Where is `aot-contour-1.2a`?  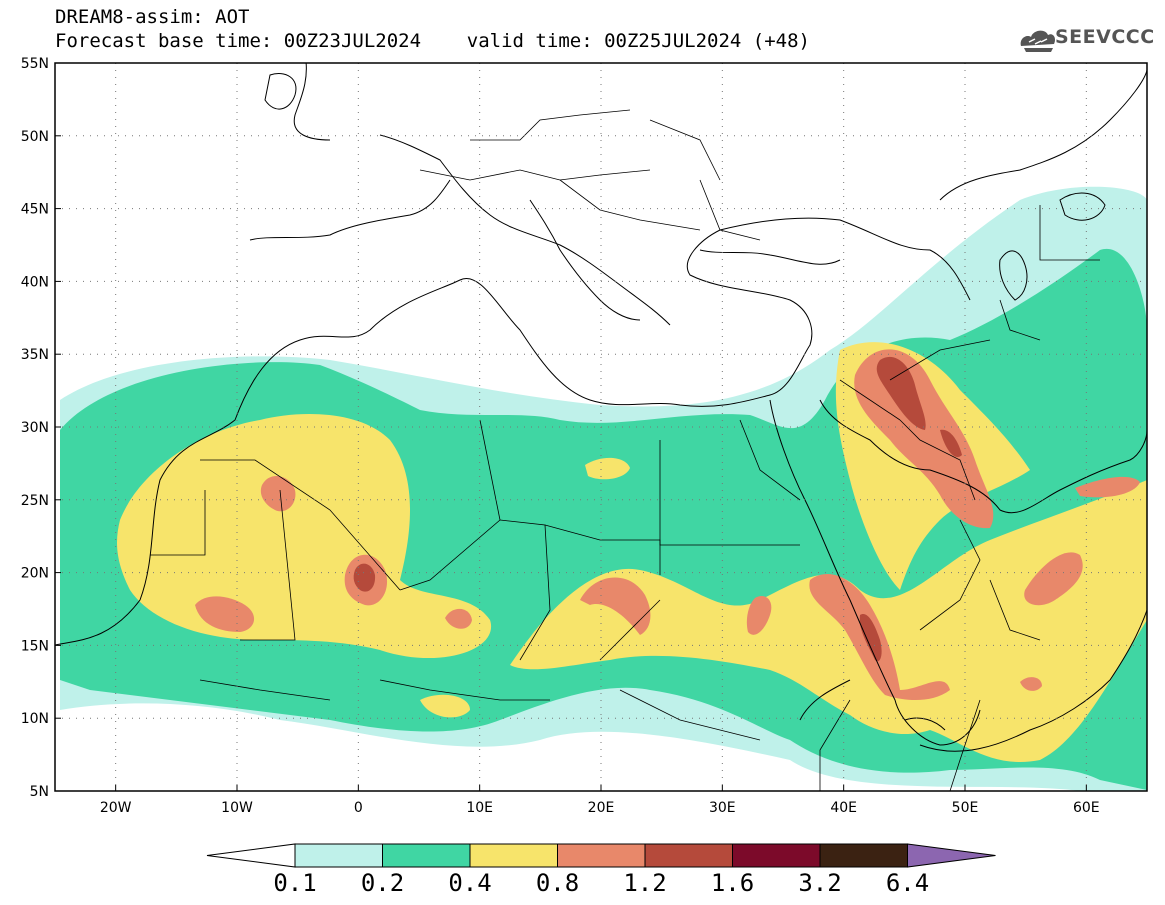
aot-contour-1.2a is located at coordinates (901, 393).